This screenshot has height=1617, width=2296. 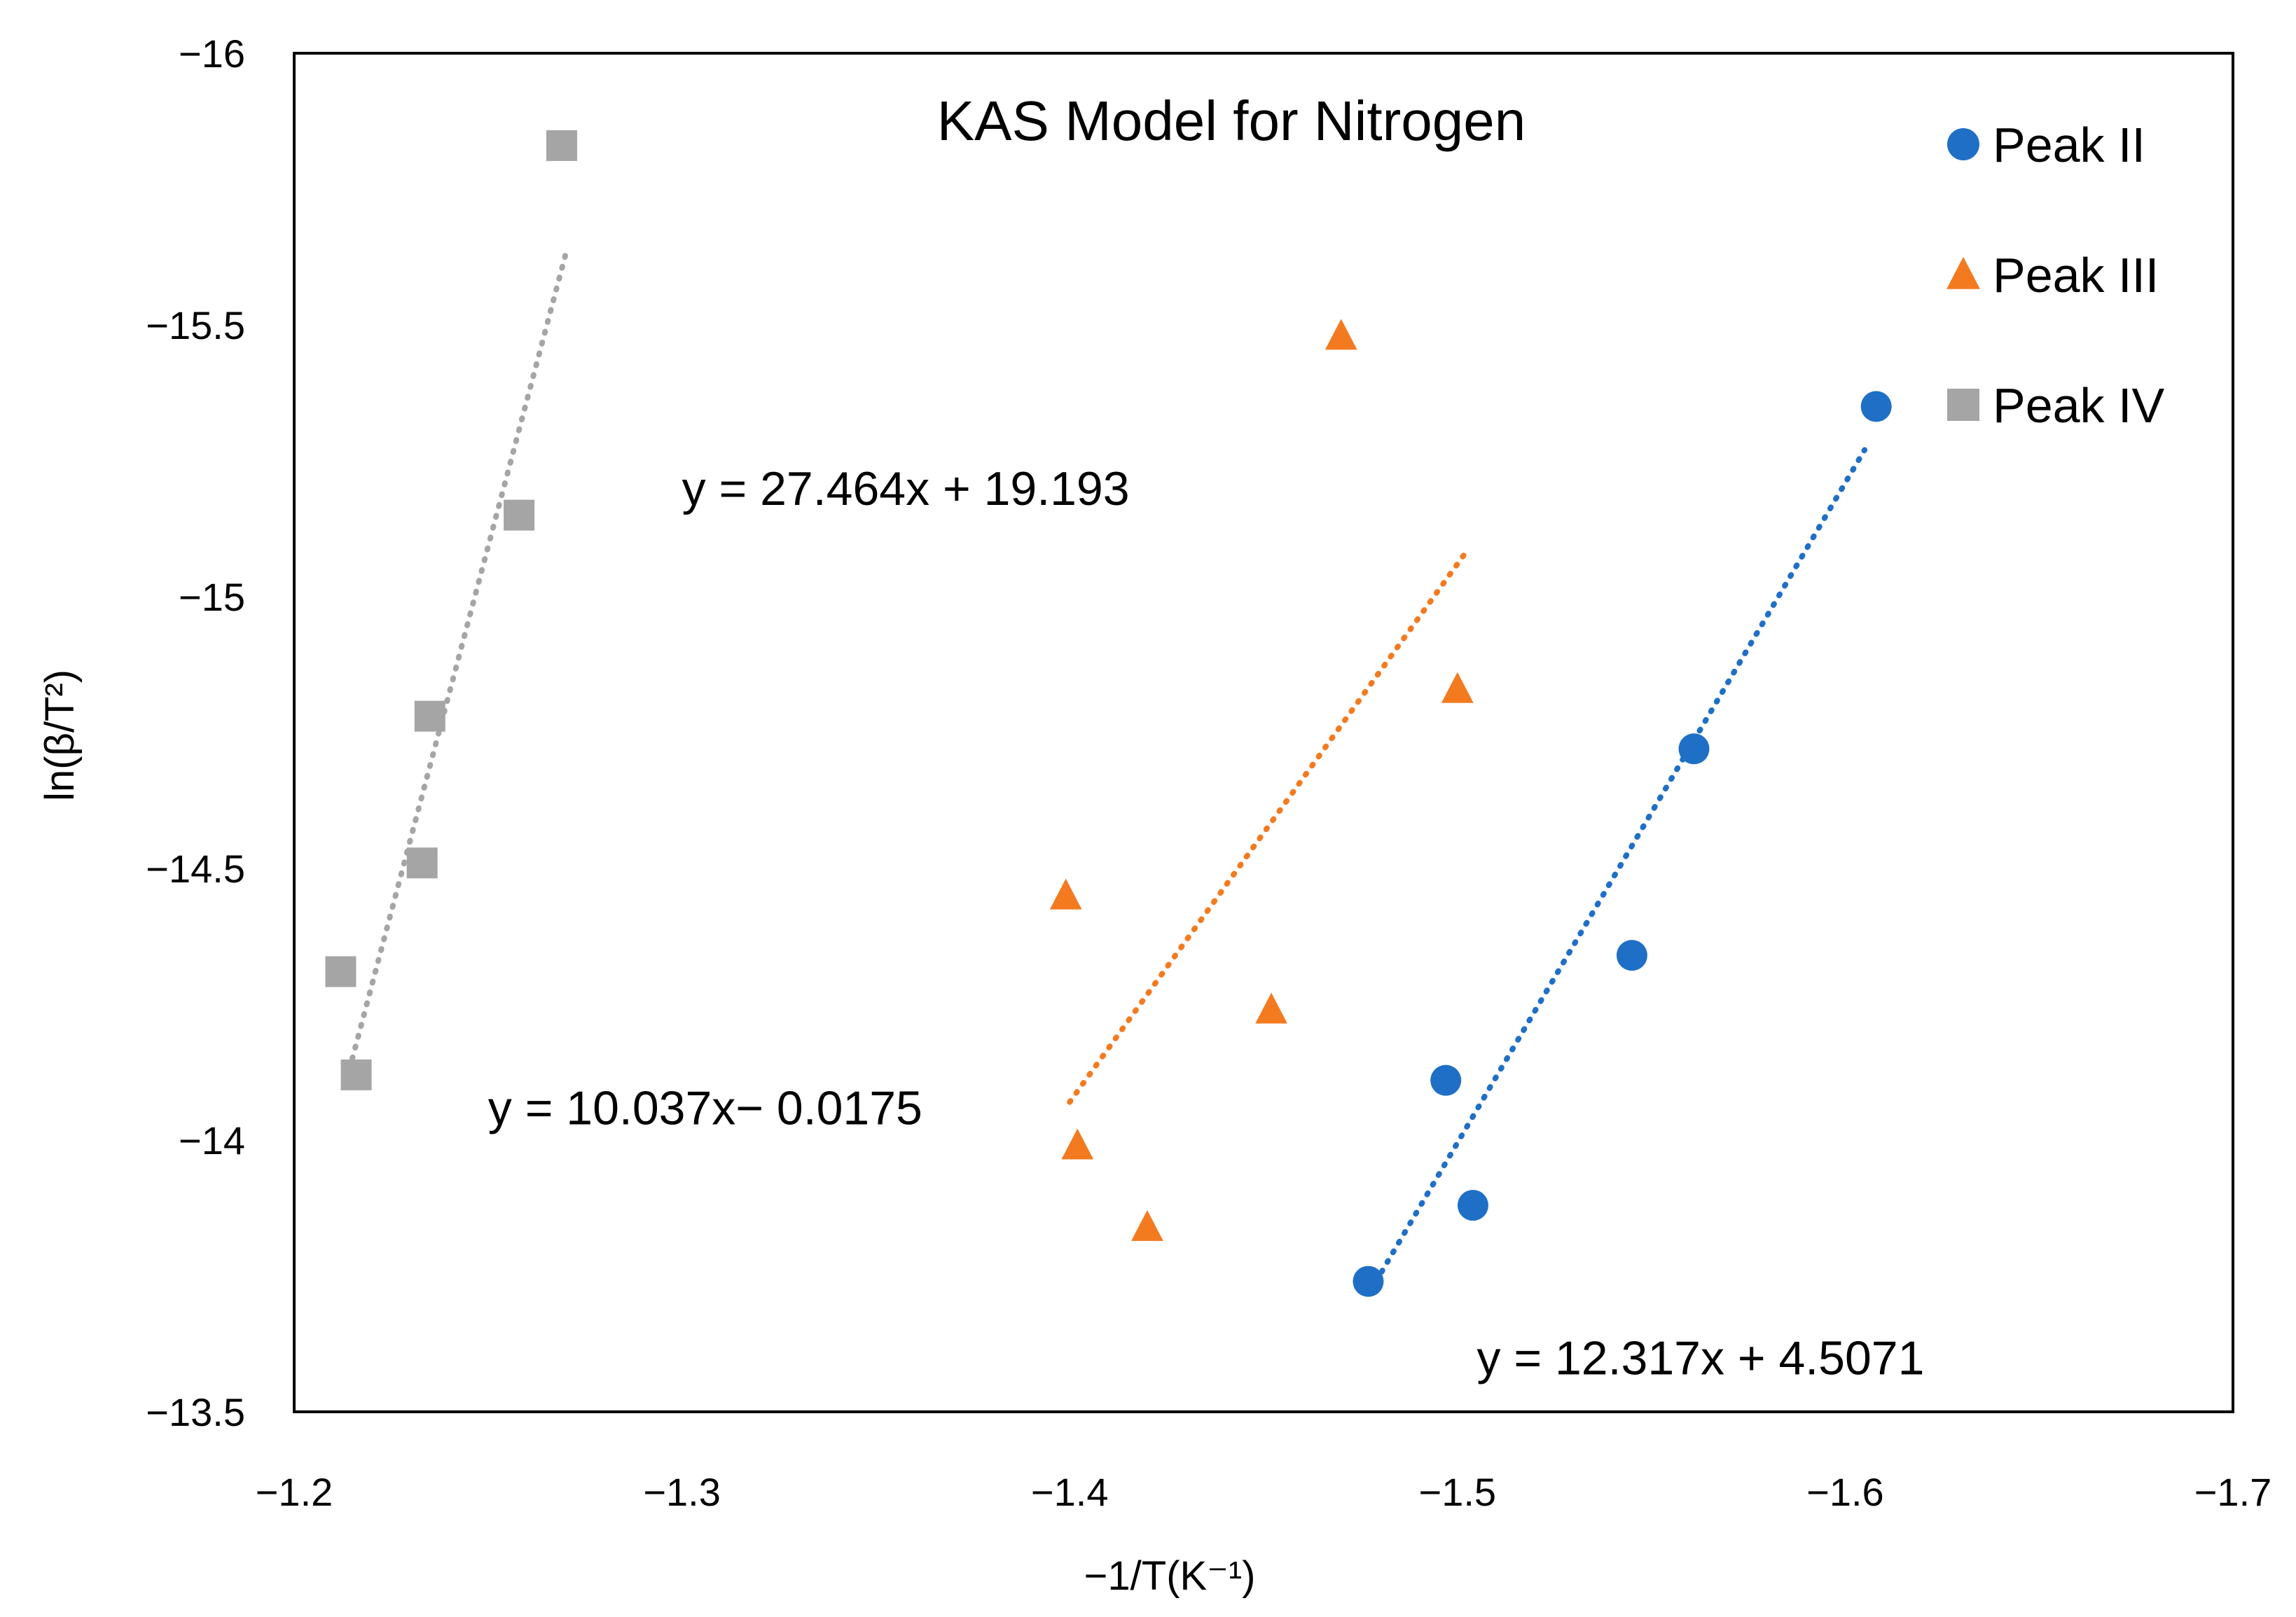 What do you see at coordinates (682, 1492) in the screenshot?
I see `x-tick-label: −1.3` at bounding box center [682, 1492].